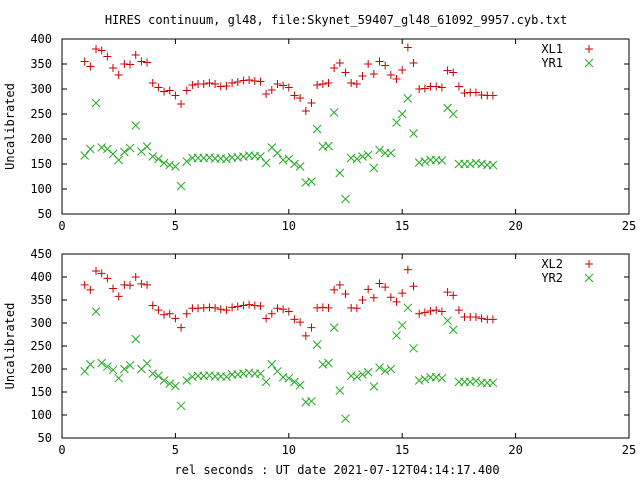 Image resolution: width=640 pixels, height=480 pixels. What do you see at coordinates (552, 63) in the screenshot?
I see `legend-label: YR1` at bounding box center [552, 63].